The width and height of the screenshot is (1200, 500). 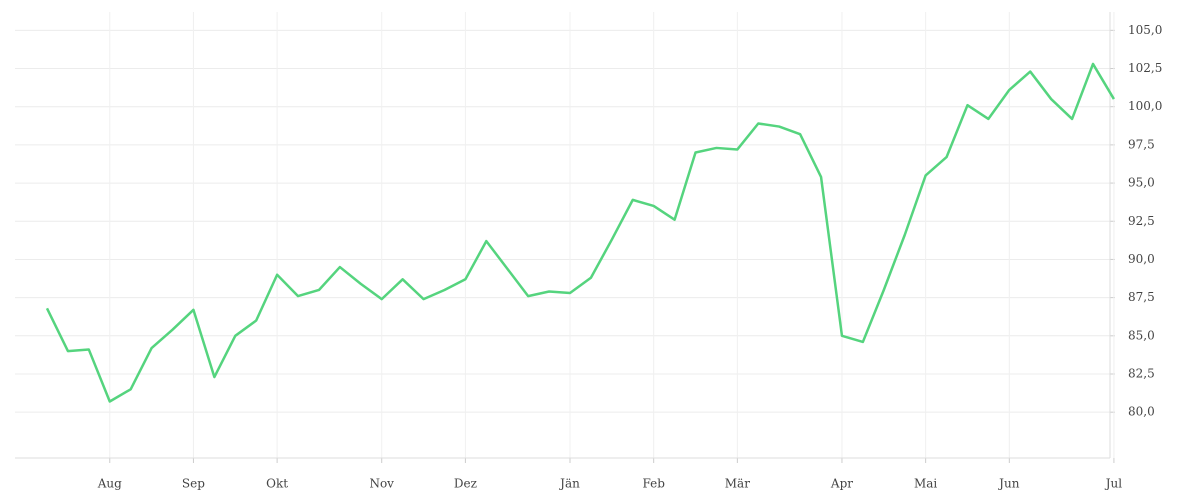 What do you see at coordinates (277, 484) in the screenshot?
I see `x-tick-label: Okt` at bounding box center [277, 484].